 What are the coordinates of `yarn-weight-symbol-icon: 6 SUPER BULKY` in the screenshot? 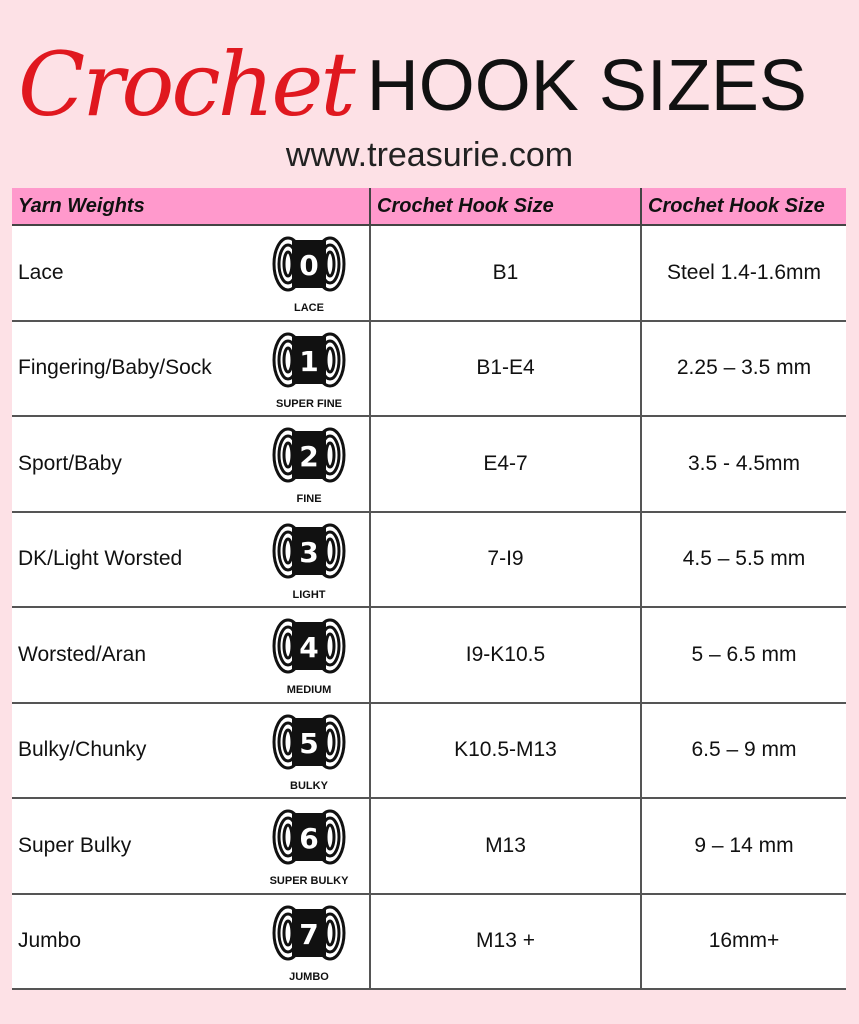 It's located at (310, 848).